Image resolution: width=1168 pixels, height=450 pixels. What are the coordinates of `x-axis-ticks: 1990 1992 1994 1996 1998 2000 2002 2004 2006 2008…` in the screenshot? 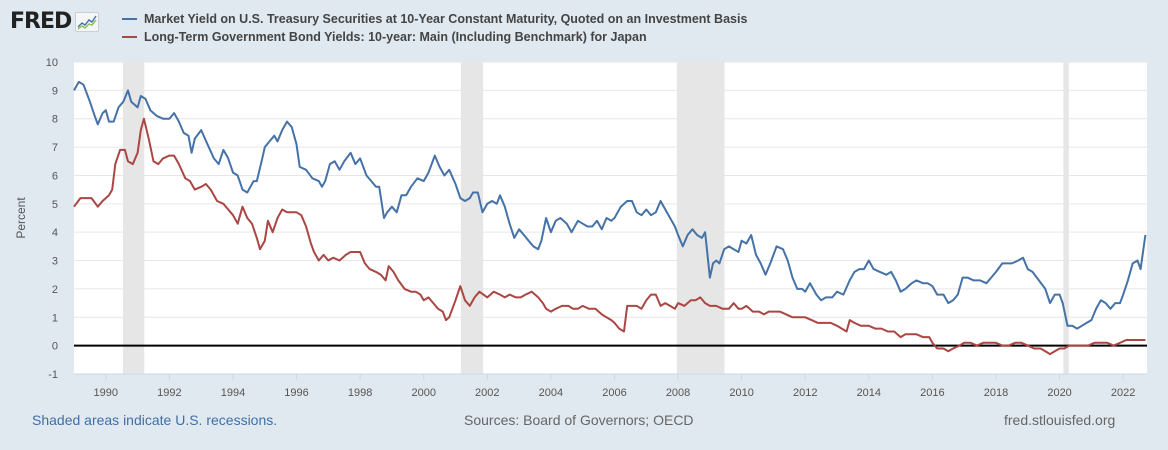 It's located at (614, 386).